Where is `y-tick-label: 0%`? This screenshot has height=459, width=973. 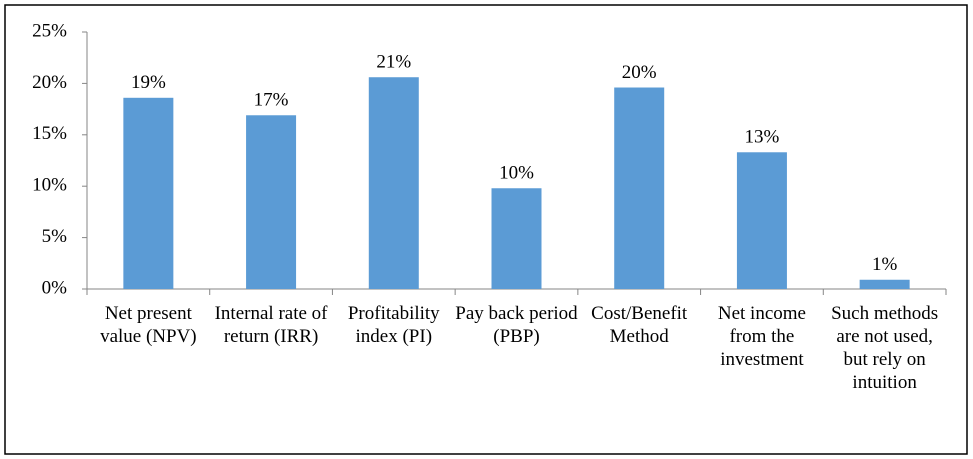
y-tick-label: 0% is located at coordinates (55, 287).